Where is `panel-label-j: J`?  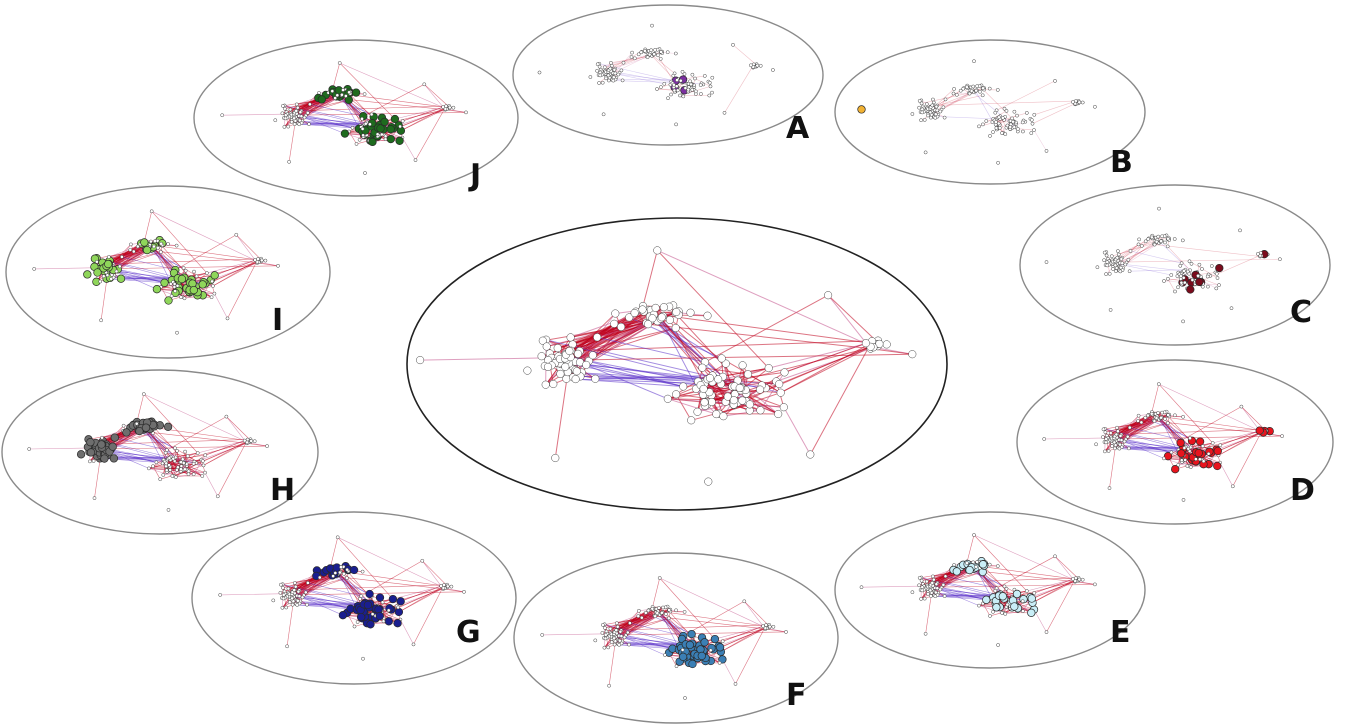 panel-label-j: J is located at coordinates (474, 175).